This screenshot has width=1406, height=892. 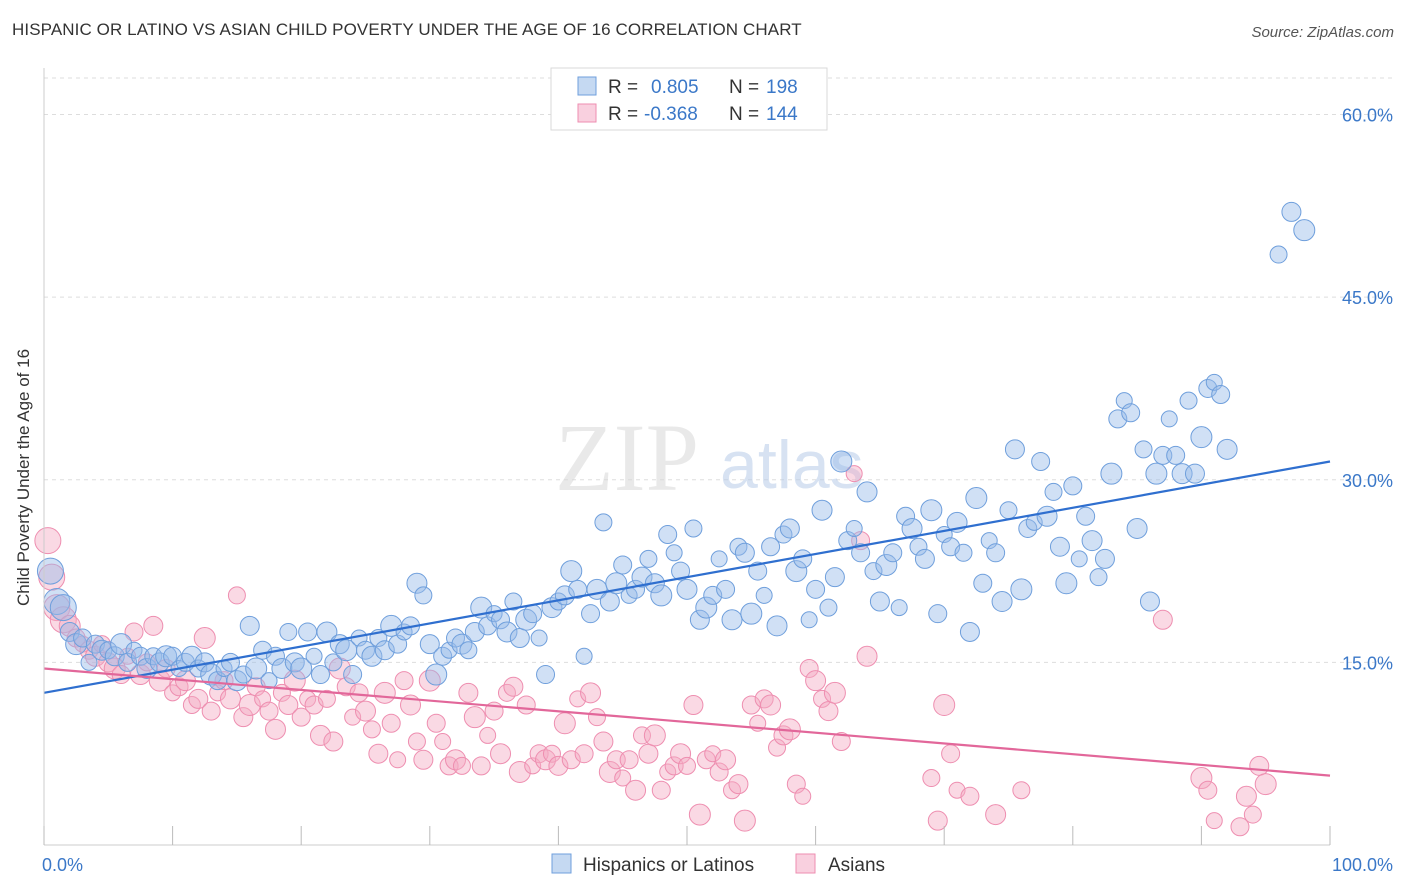 What do you see at coordinates (24, 477) in the screenshot?
I see `y-axis-label: Child Poverty Under the Age of 16` at bounding box center [24, 477].